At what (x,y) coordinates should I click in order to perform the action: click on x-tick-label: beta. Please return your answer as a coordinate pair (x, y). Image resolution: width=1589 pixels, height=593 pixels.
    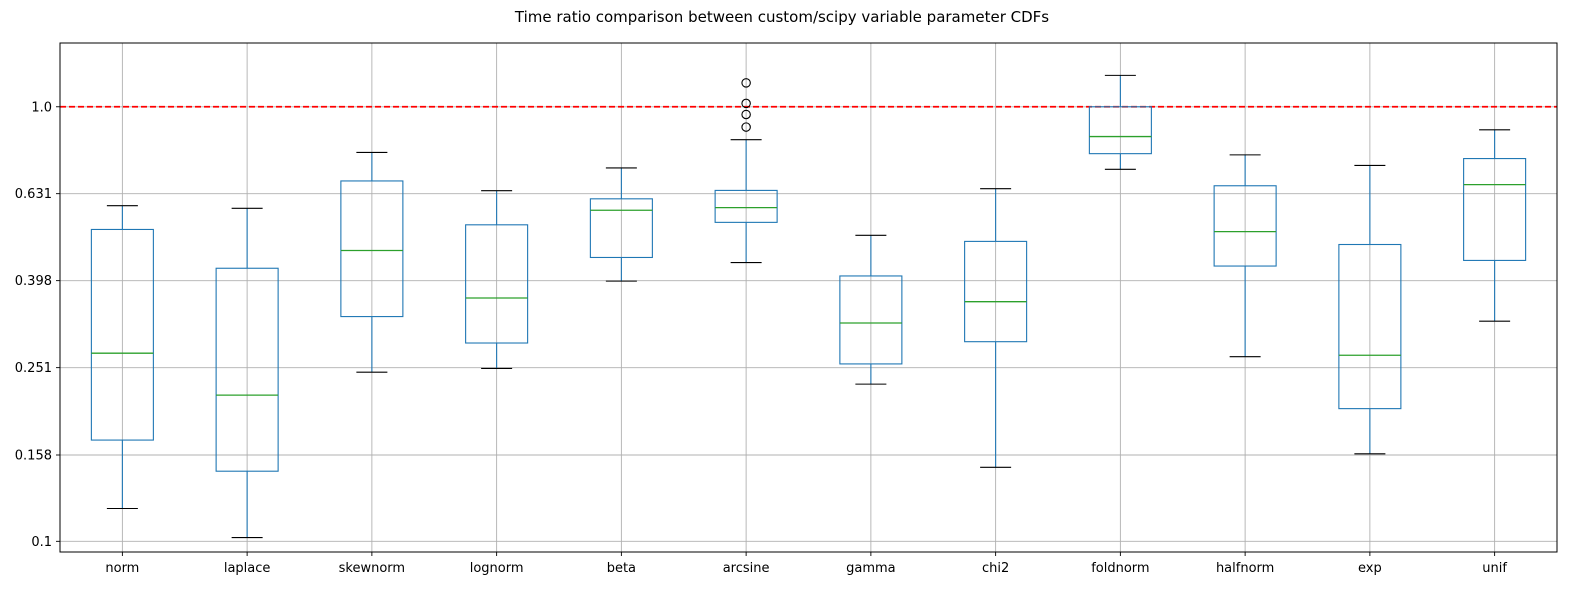
    Looking at the image, I should click on (621, 568).